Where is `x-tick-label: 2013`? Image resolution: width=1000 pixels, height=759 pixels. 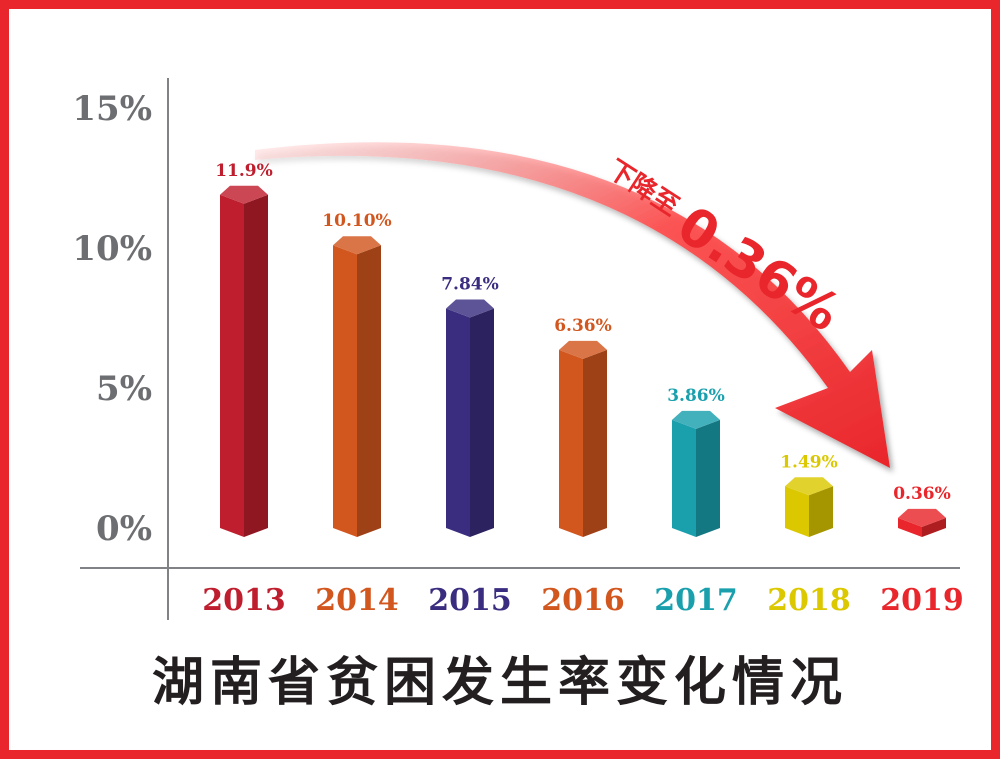
x-tick-label: 2013 is located at coordinates (244, 600).